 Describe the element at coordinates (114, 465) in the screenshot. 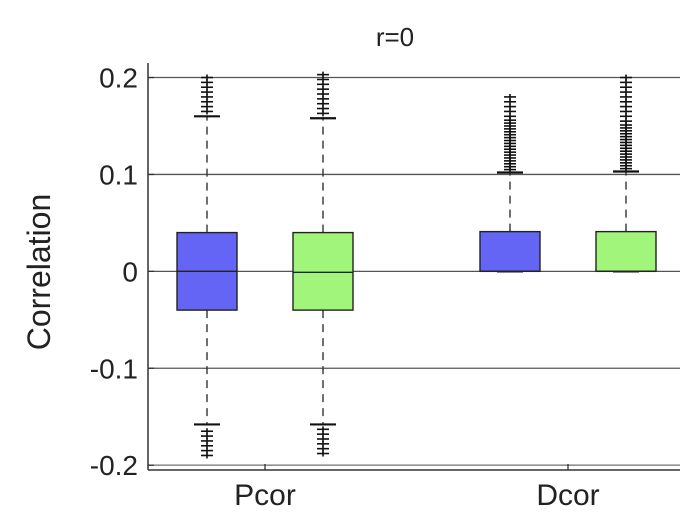

I see `y-tick-label: -0.2` at that location.